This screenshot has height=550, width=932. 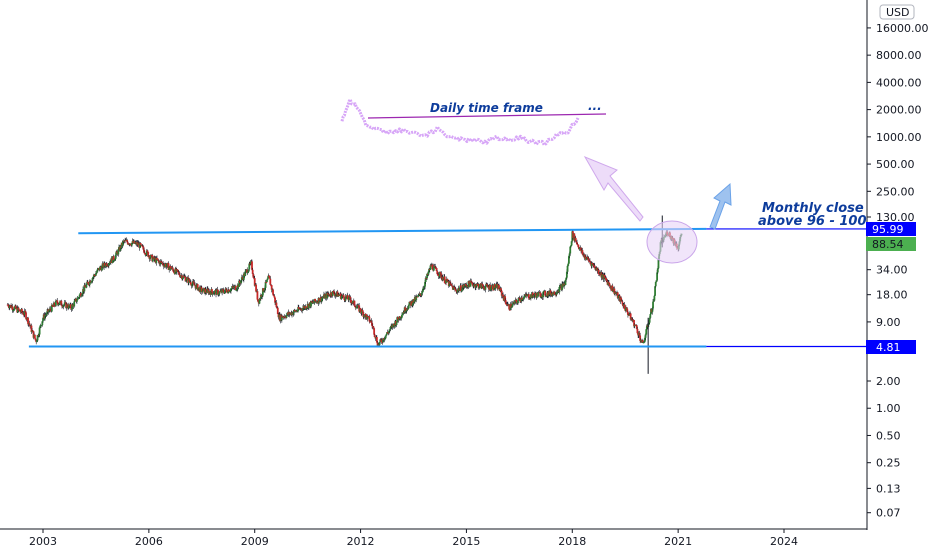 What do you see at coordinates (888, 381) in the screenshot?
I see `price-tick-label: 2.00` at bounding box center [888, 381].